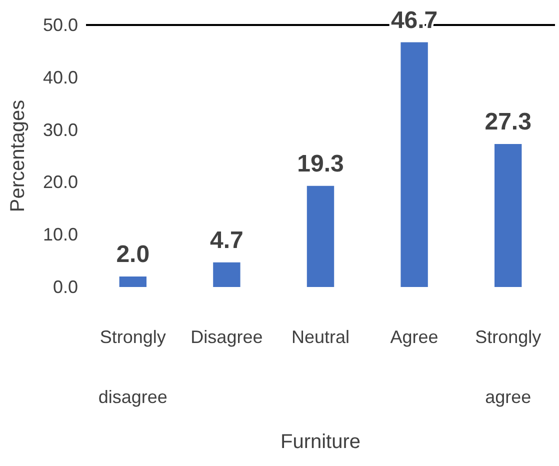 The width and height of the screenshot is (559, 466). Describe the element at coordinates (508, 122) in the screenshot. I see `data-label: 27.3` at that location.